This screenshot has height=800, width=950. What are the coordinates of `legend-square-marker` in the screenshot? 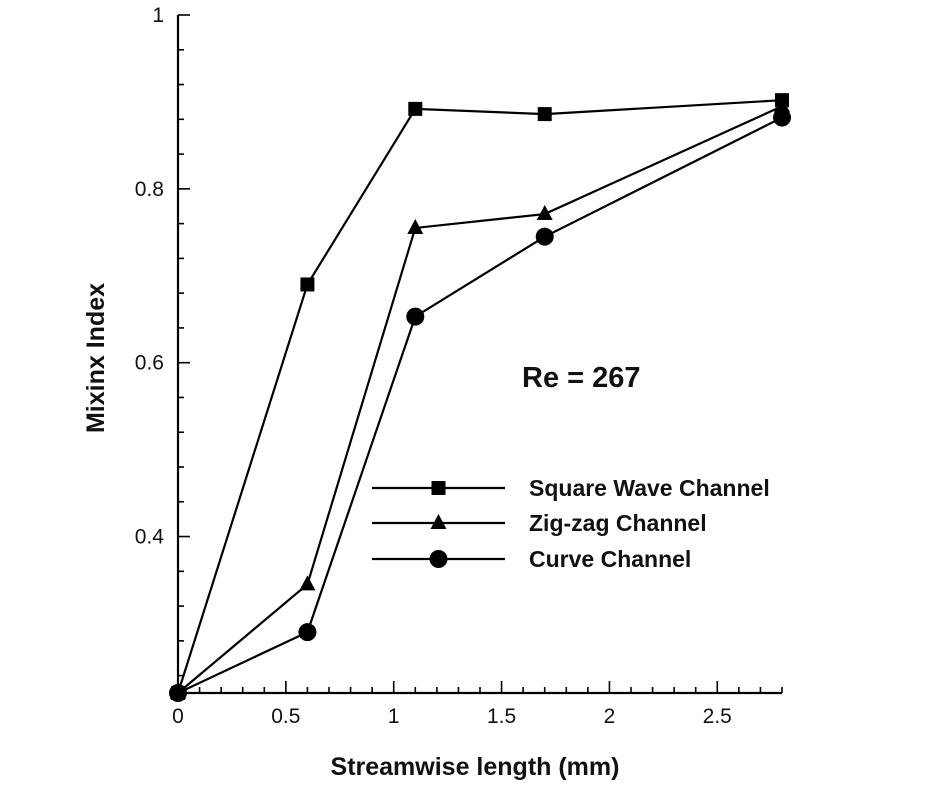 It's located at (438, 488).